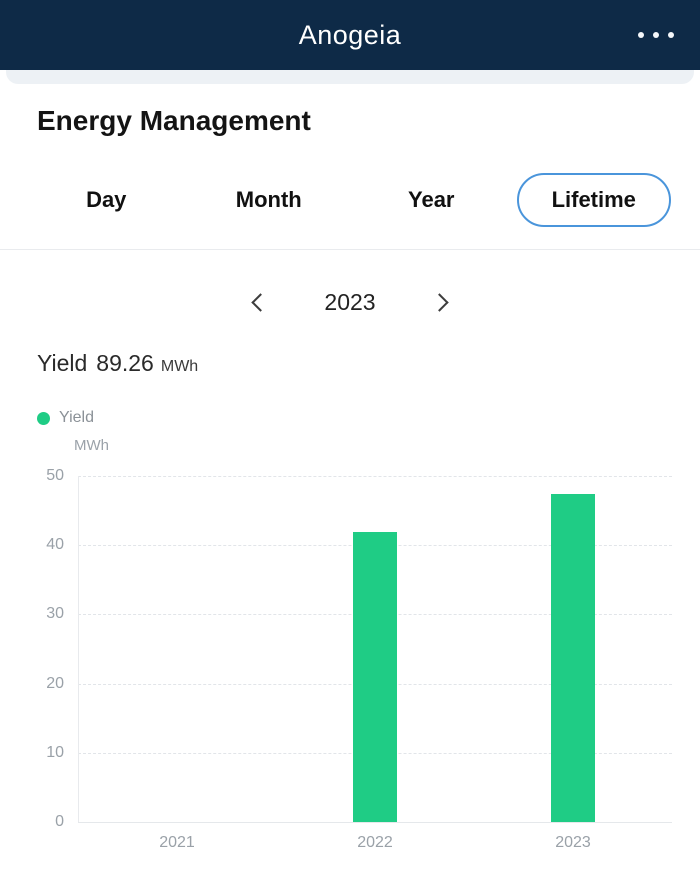 The width and height of the screenshot is (700, 874). I want to click on header-band, so click(350, 77).